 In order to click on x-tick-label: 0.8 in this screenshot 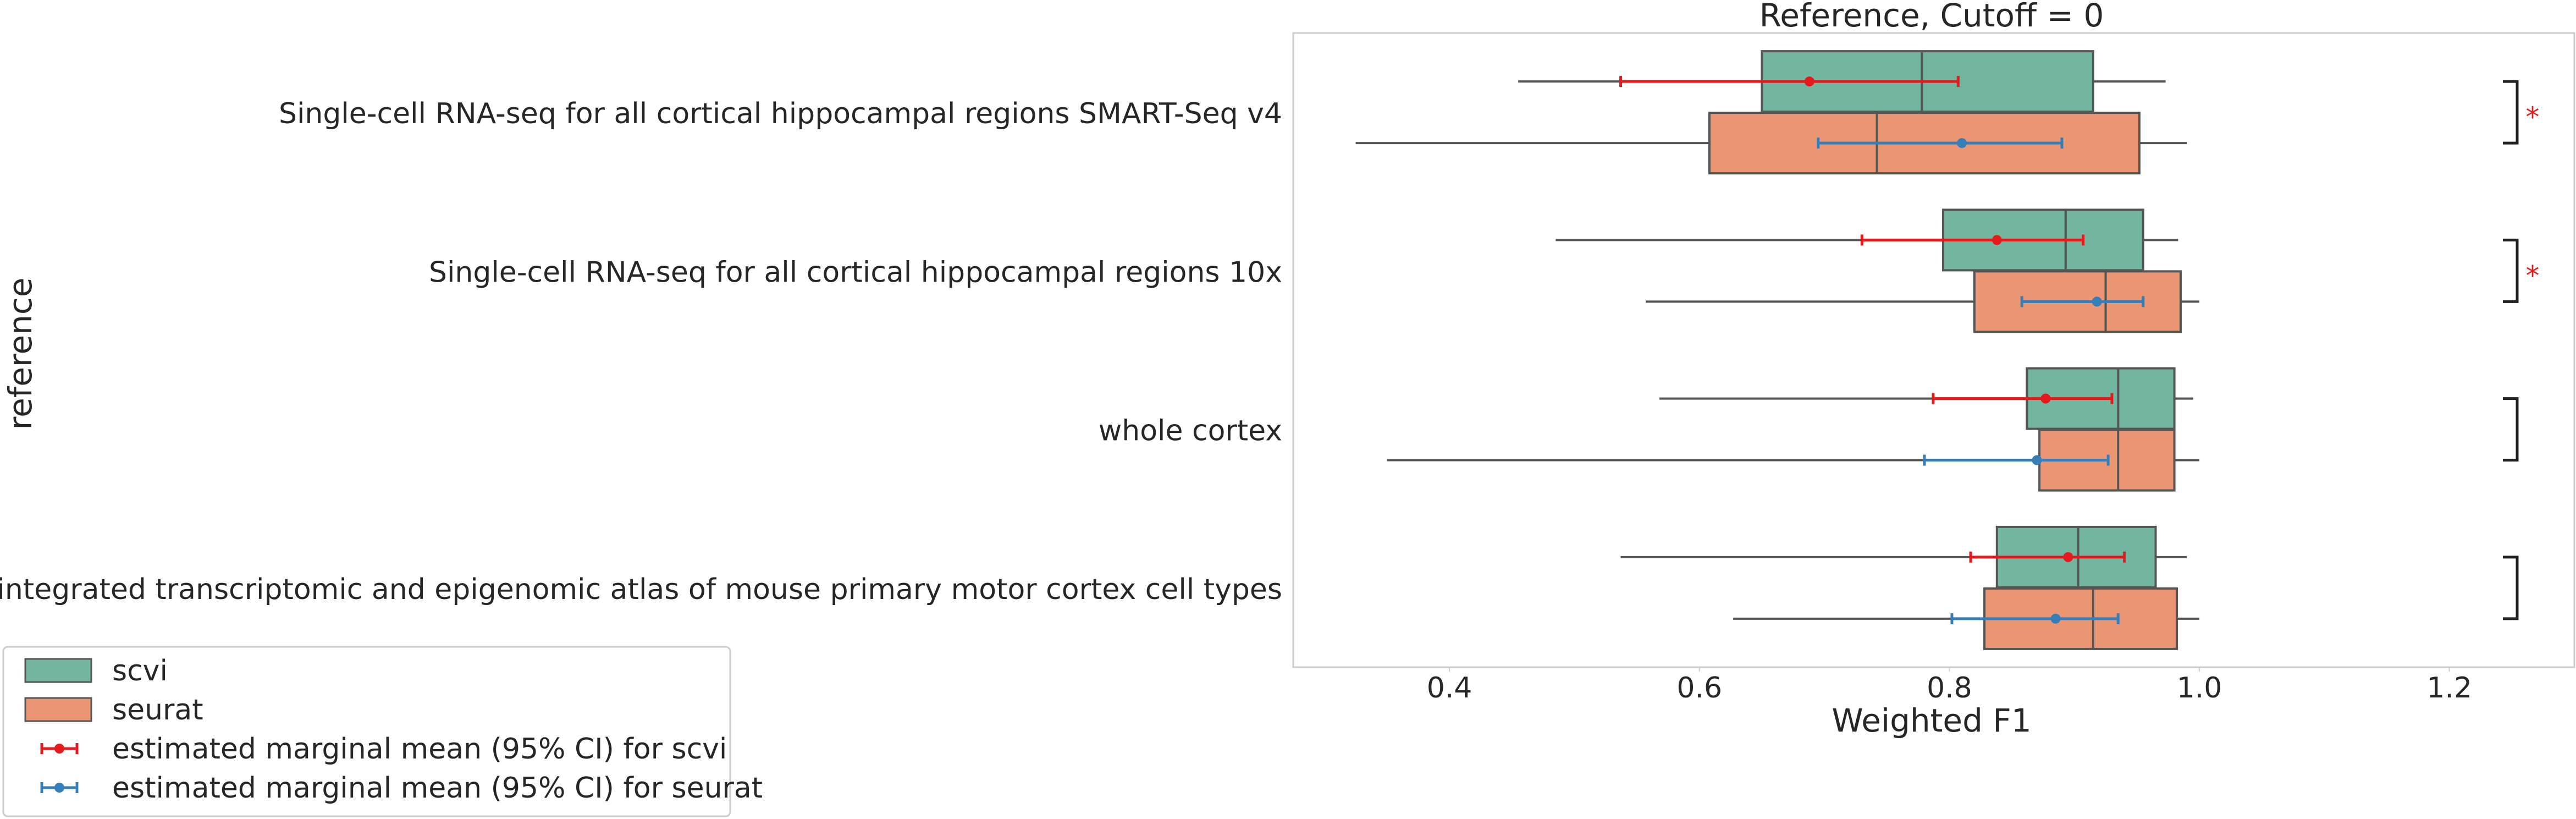, I will do `click(1949, 688)`.